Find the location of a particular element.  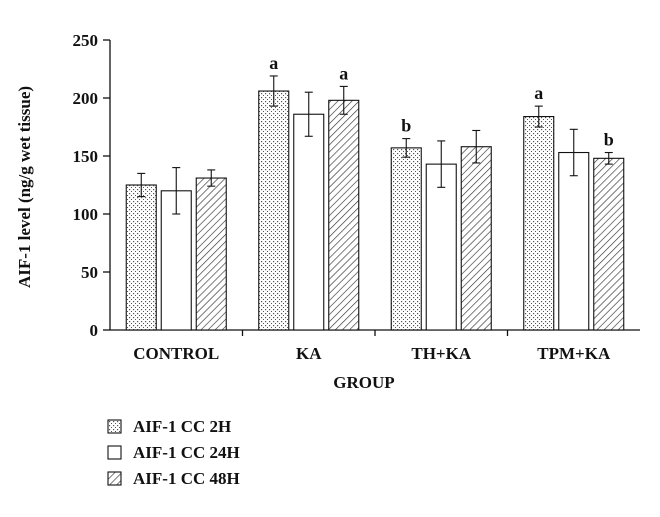

x-tick-label: KA is located at coordinates (309, 353).